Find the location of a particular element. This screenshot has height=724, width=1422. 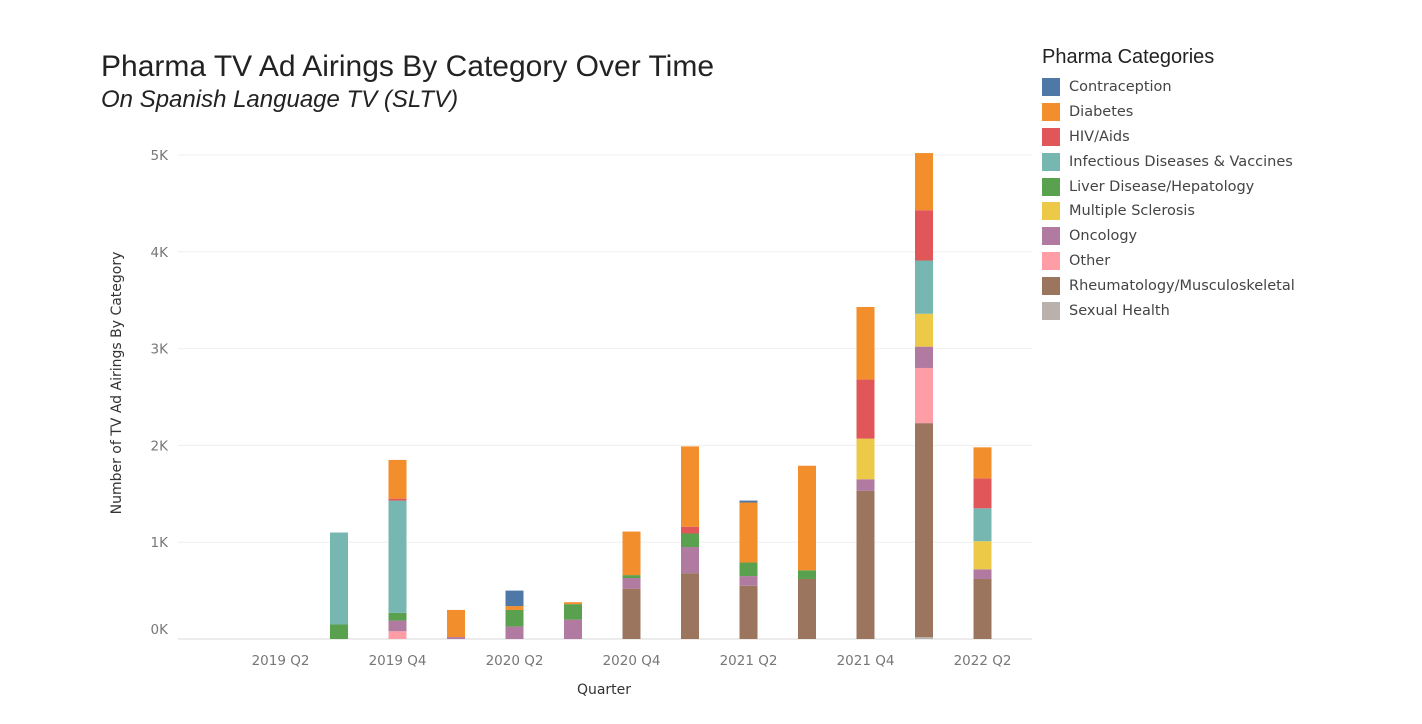

legend-item: Multiple Sclerosis is located at coordinates (1168, 211).